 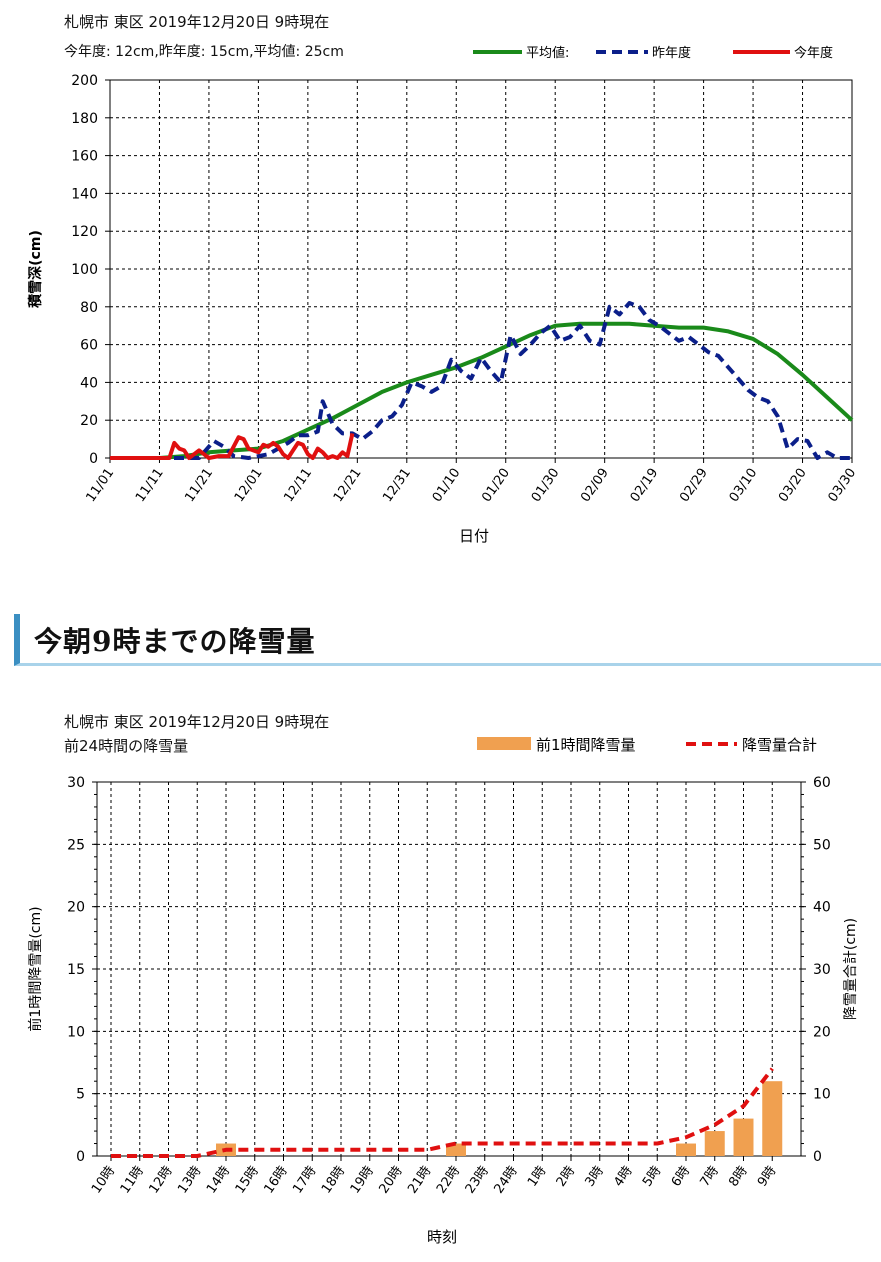 I want to click on legend-label-0: 平均値:, so click(x=547, y=53).